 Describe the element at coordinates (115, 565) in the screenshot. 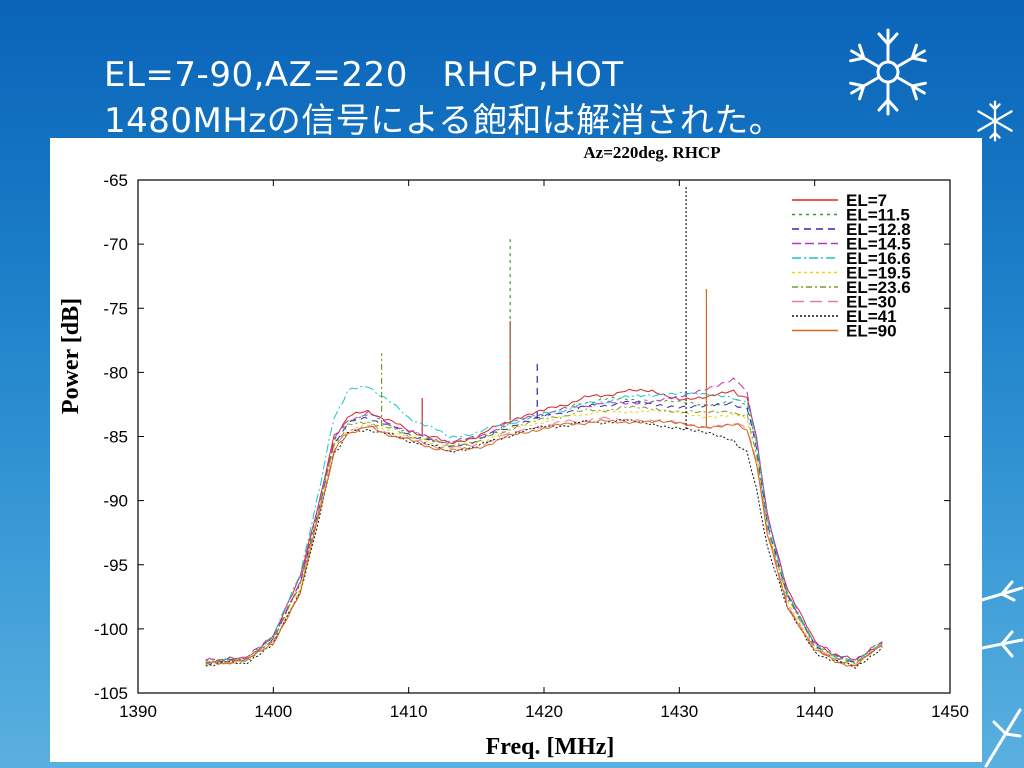

I see `y-tick-label: -95` at that location.